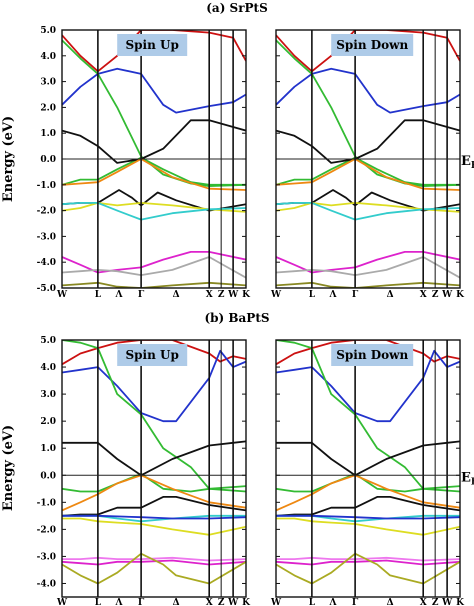  What do you see at coordinates (237, 8) in the screenshot?
I see `chart-title: (a) SrPtS` at bounding box center [237, 8].